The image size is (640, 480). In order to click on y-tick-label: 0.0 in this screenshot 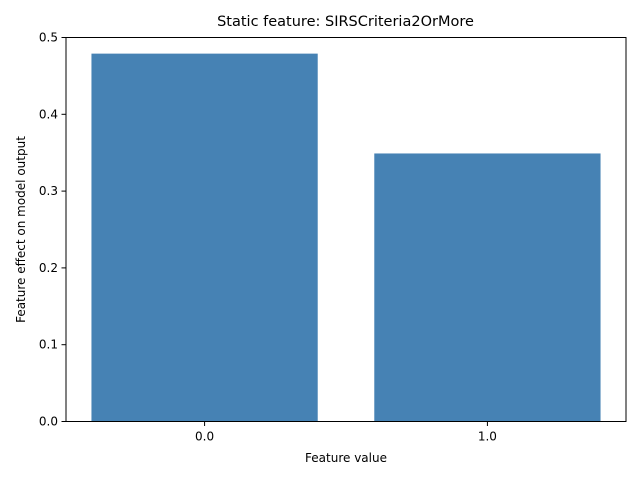, I will do `click(48, 422)`.